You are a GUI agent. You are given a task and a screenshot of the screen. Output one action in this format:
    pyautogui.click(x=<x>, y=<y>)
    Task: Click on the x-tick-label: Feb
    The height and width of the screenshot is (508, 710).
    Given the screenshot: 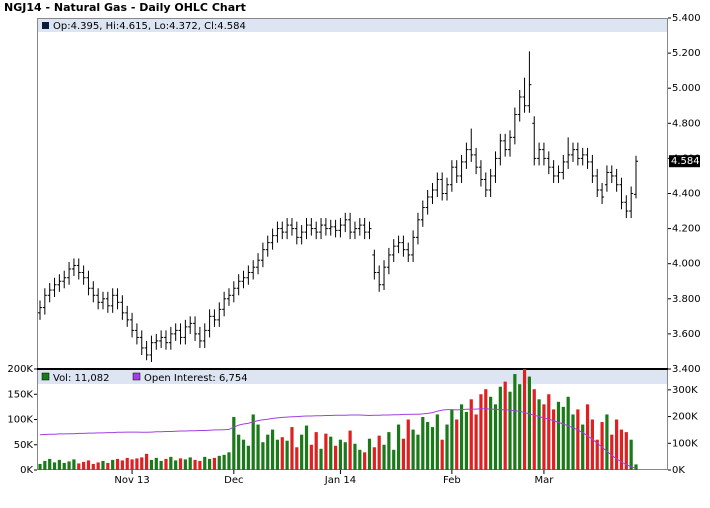 What is the action you would take?
    pyautogui.click(x=452, y=480)
    